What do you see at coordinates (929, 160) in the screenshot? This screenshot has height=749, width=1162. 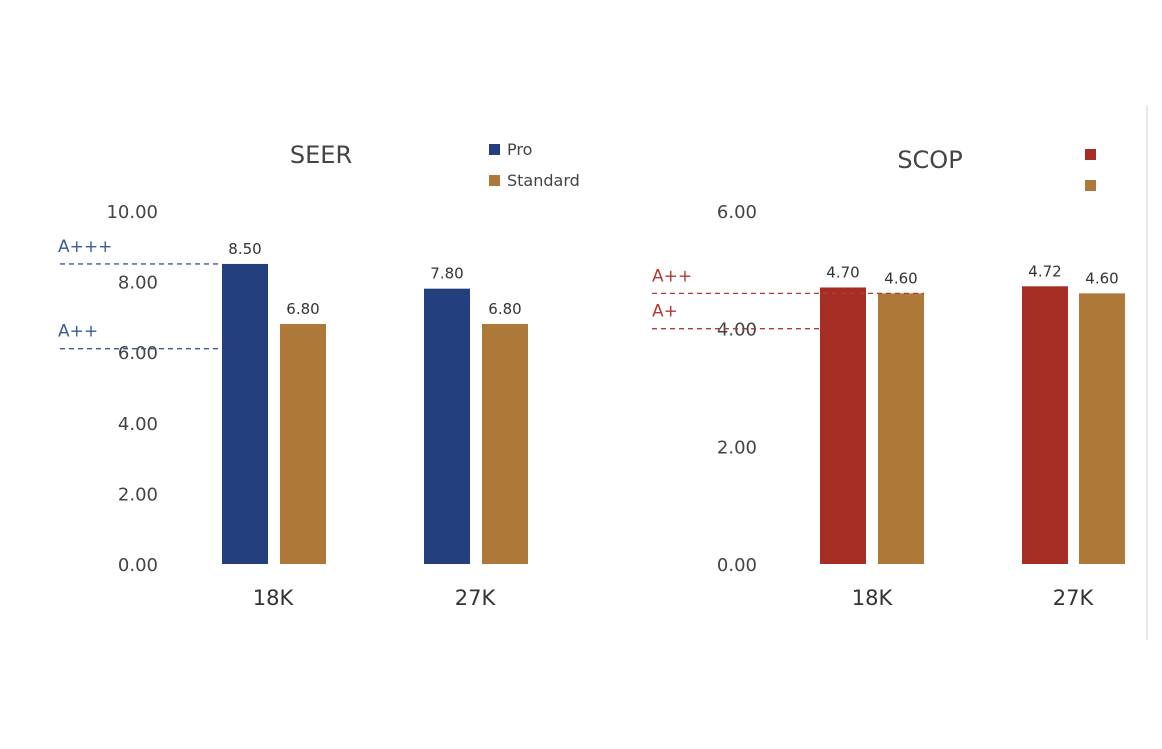 I see `chart-title: SCOP` at bounding box center [929, 160].